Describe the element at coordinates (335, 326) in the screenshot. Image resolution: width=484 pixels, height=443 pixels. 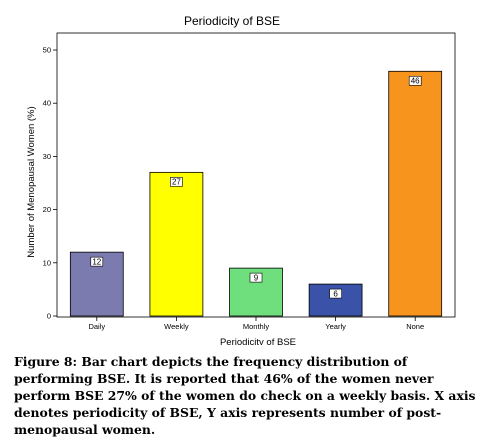
I see `x-tick-label: Yearly` at that location.